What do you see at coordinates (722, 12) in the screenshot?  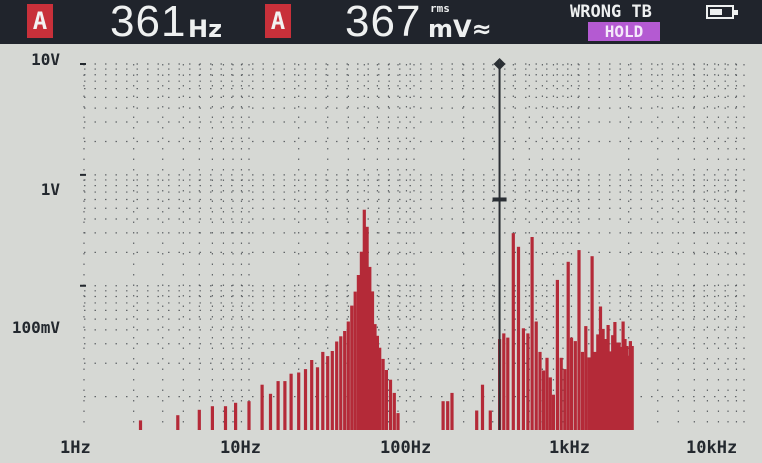 I see `battery-icon` at bounding box center [722, 12].